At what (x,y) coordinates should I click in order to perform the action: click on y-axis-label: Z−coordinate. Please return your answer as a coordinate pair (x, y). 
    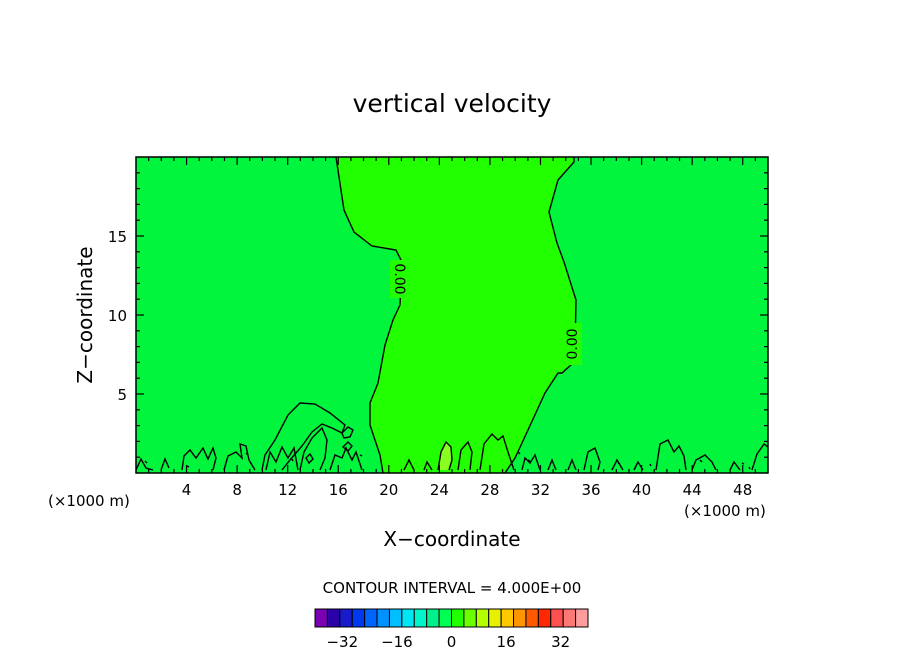
    Looking at the image, I should click on (85, 314).